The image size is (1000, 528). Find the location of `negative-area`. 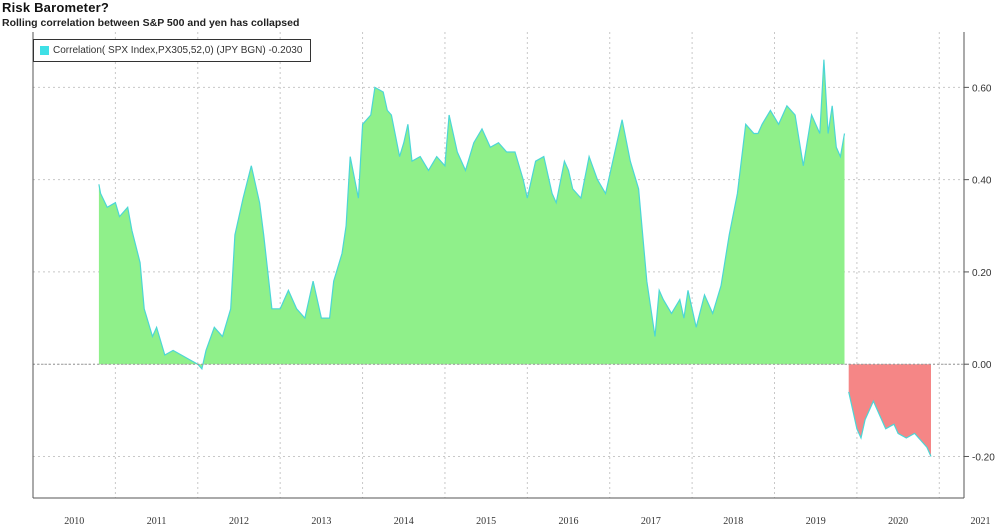

negative-area is located at coordinates (889, 410).